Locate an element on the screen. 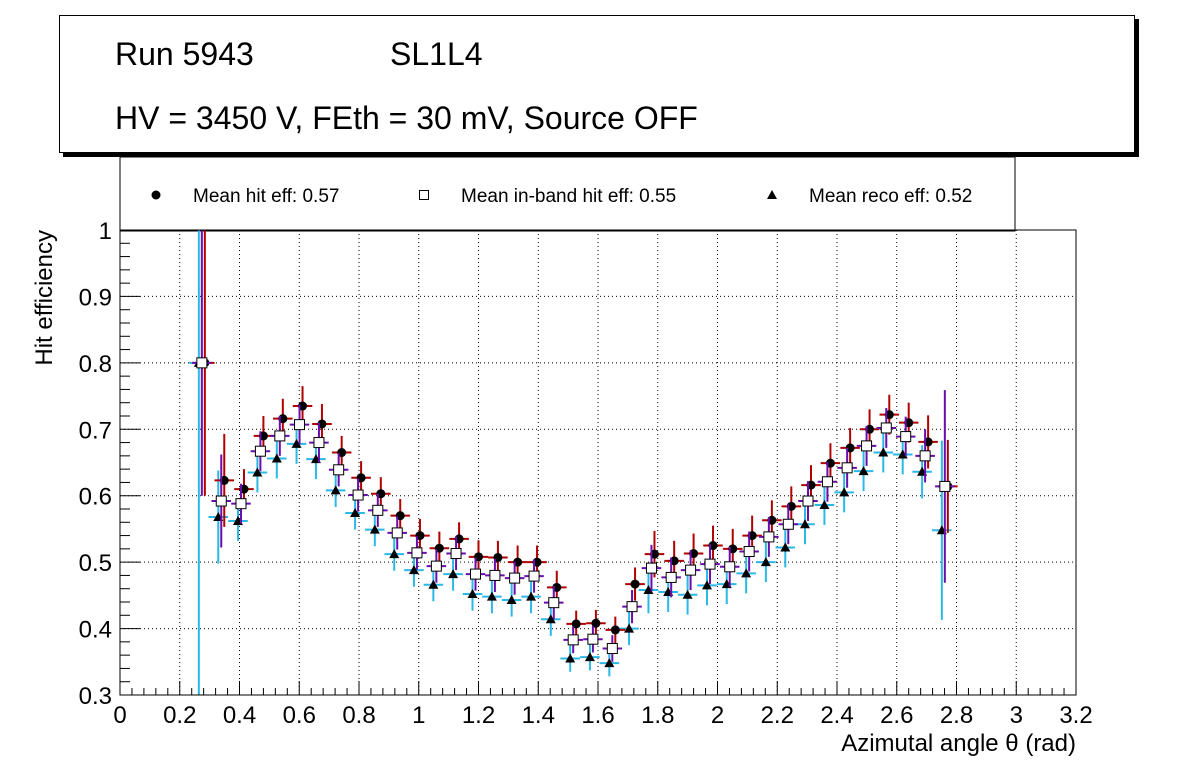 The height and width of the screenshot is (772, 1196). x-tick-label: 2 is located at coordinates (717, 715).